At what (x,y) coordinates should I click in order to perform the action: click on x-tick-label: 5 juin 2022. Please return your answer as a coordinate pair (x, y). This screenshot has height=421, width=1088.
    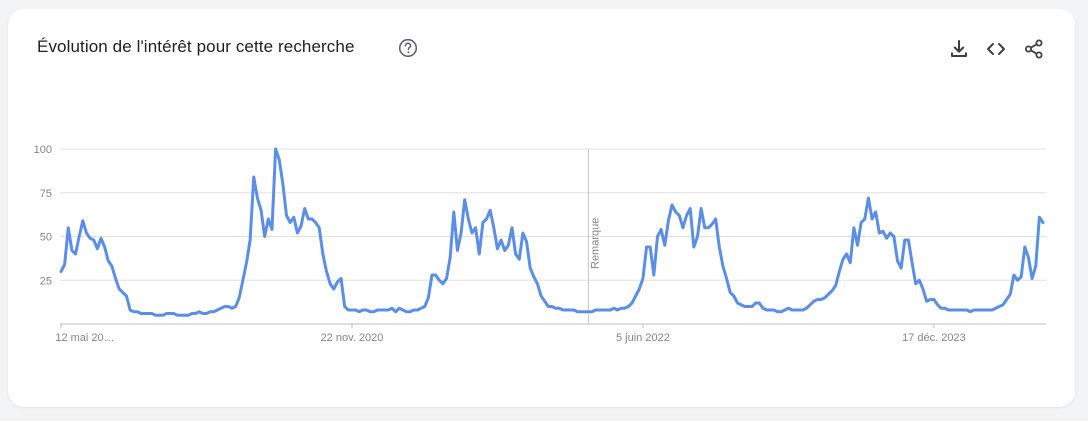
    Looking at the image, I should click on (643, 338).